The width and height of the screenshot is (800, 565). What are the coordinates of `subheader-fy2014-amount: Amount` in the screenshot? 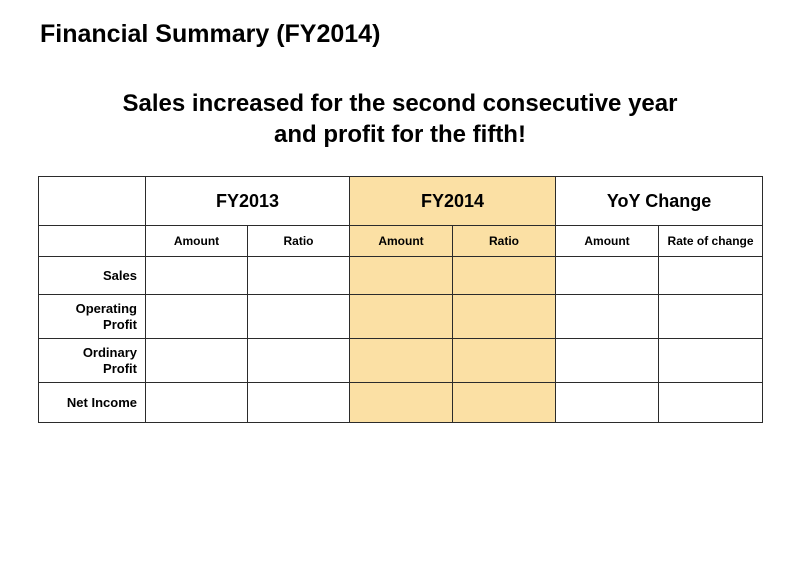 It's located at (401, 241).